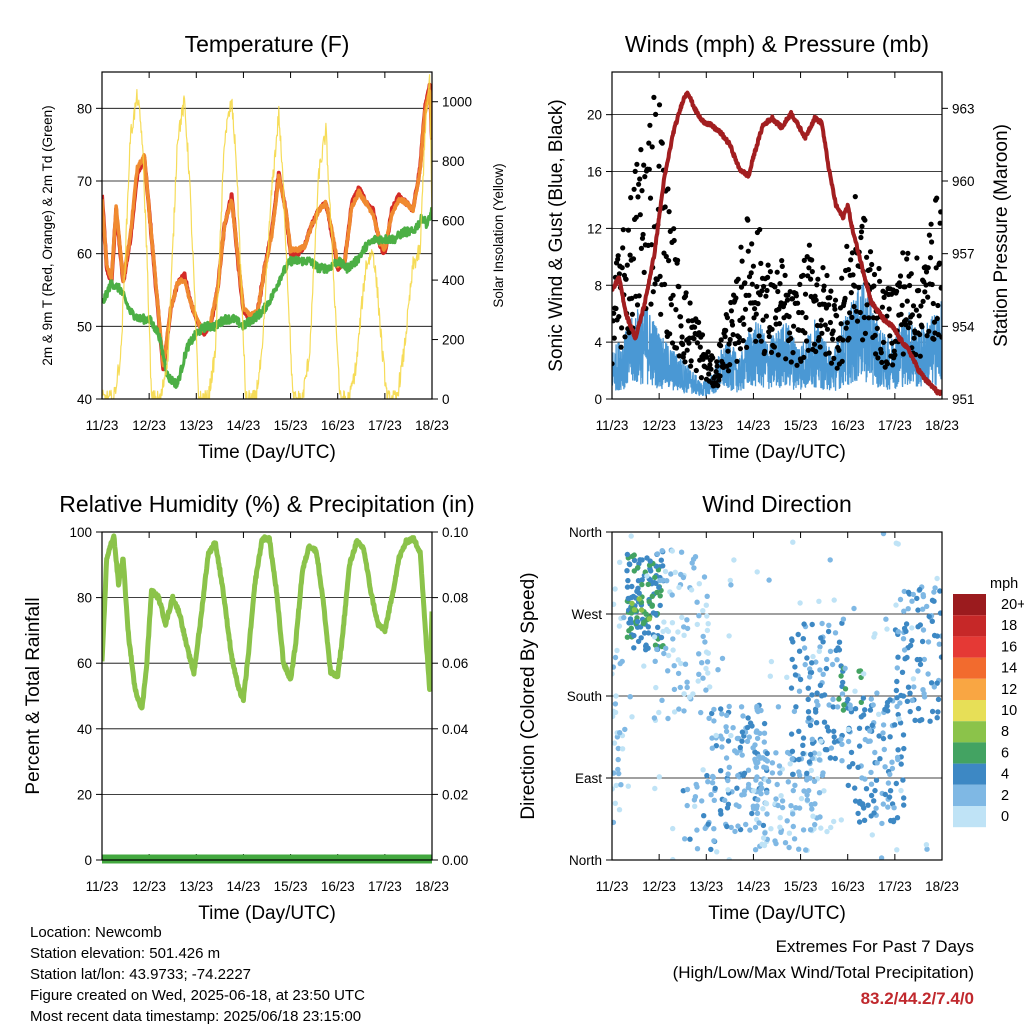  Describe the element at coordinates (620, 689) in the screenshot. I see `direction-point-group` at that location.